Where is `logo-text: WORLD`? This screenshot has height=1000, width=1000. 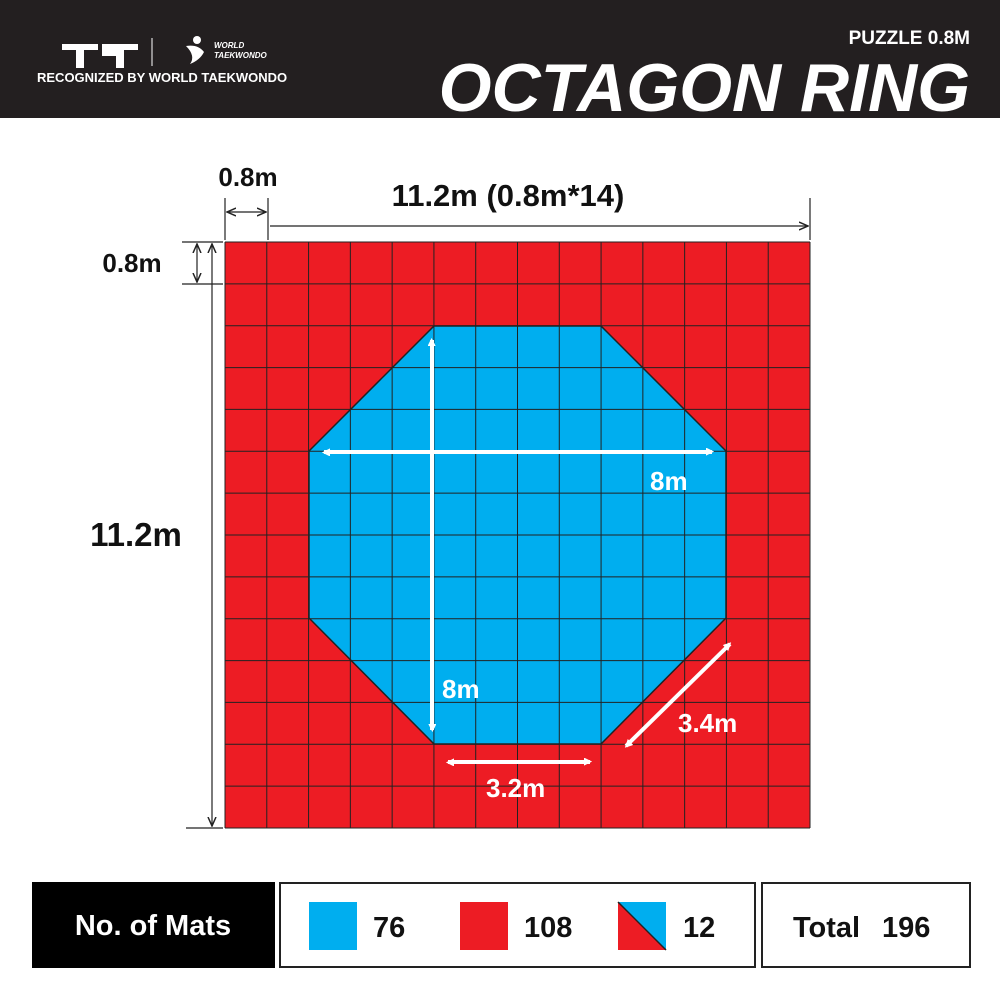 logo-text: WORLD is located at coordinates (229, 45).